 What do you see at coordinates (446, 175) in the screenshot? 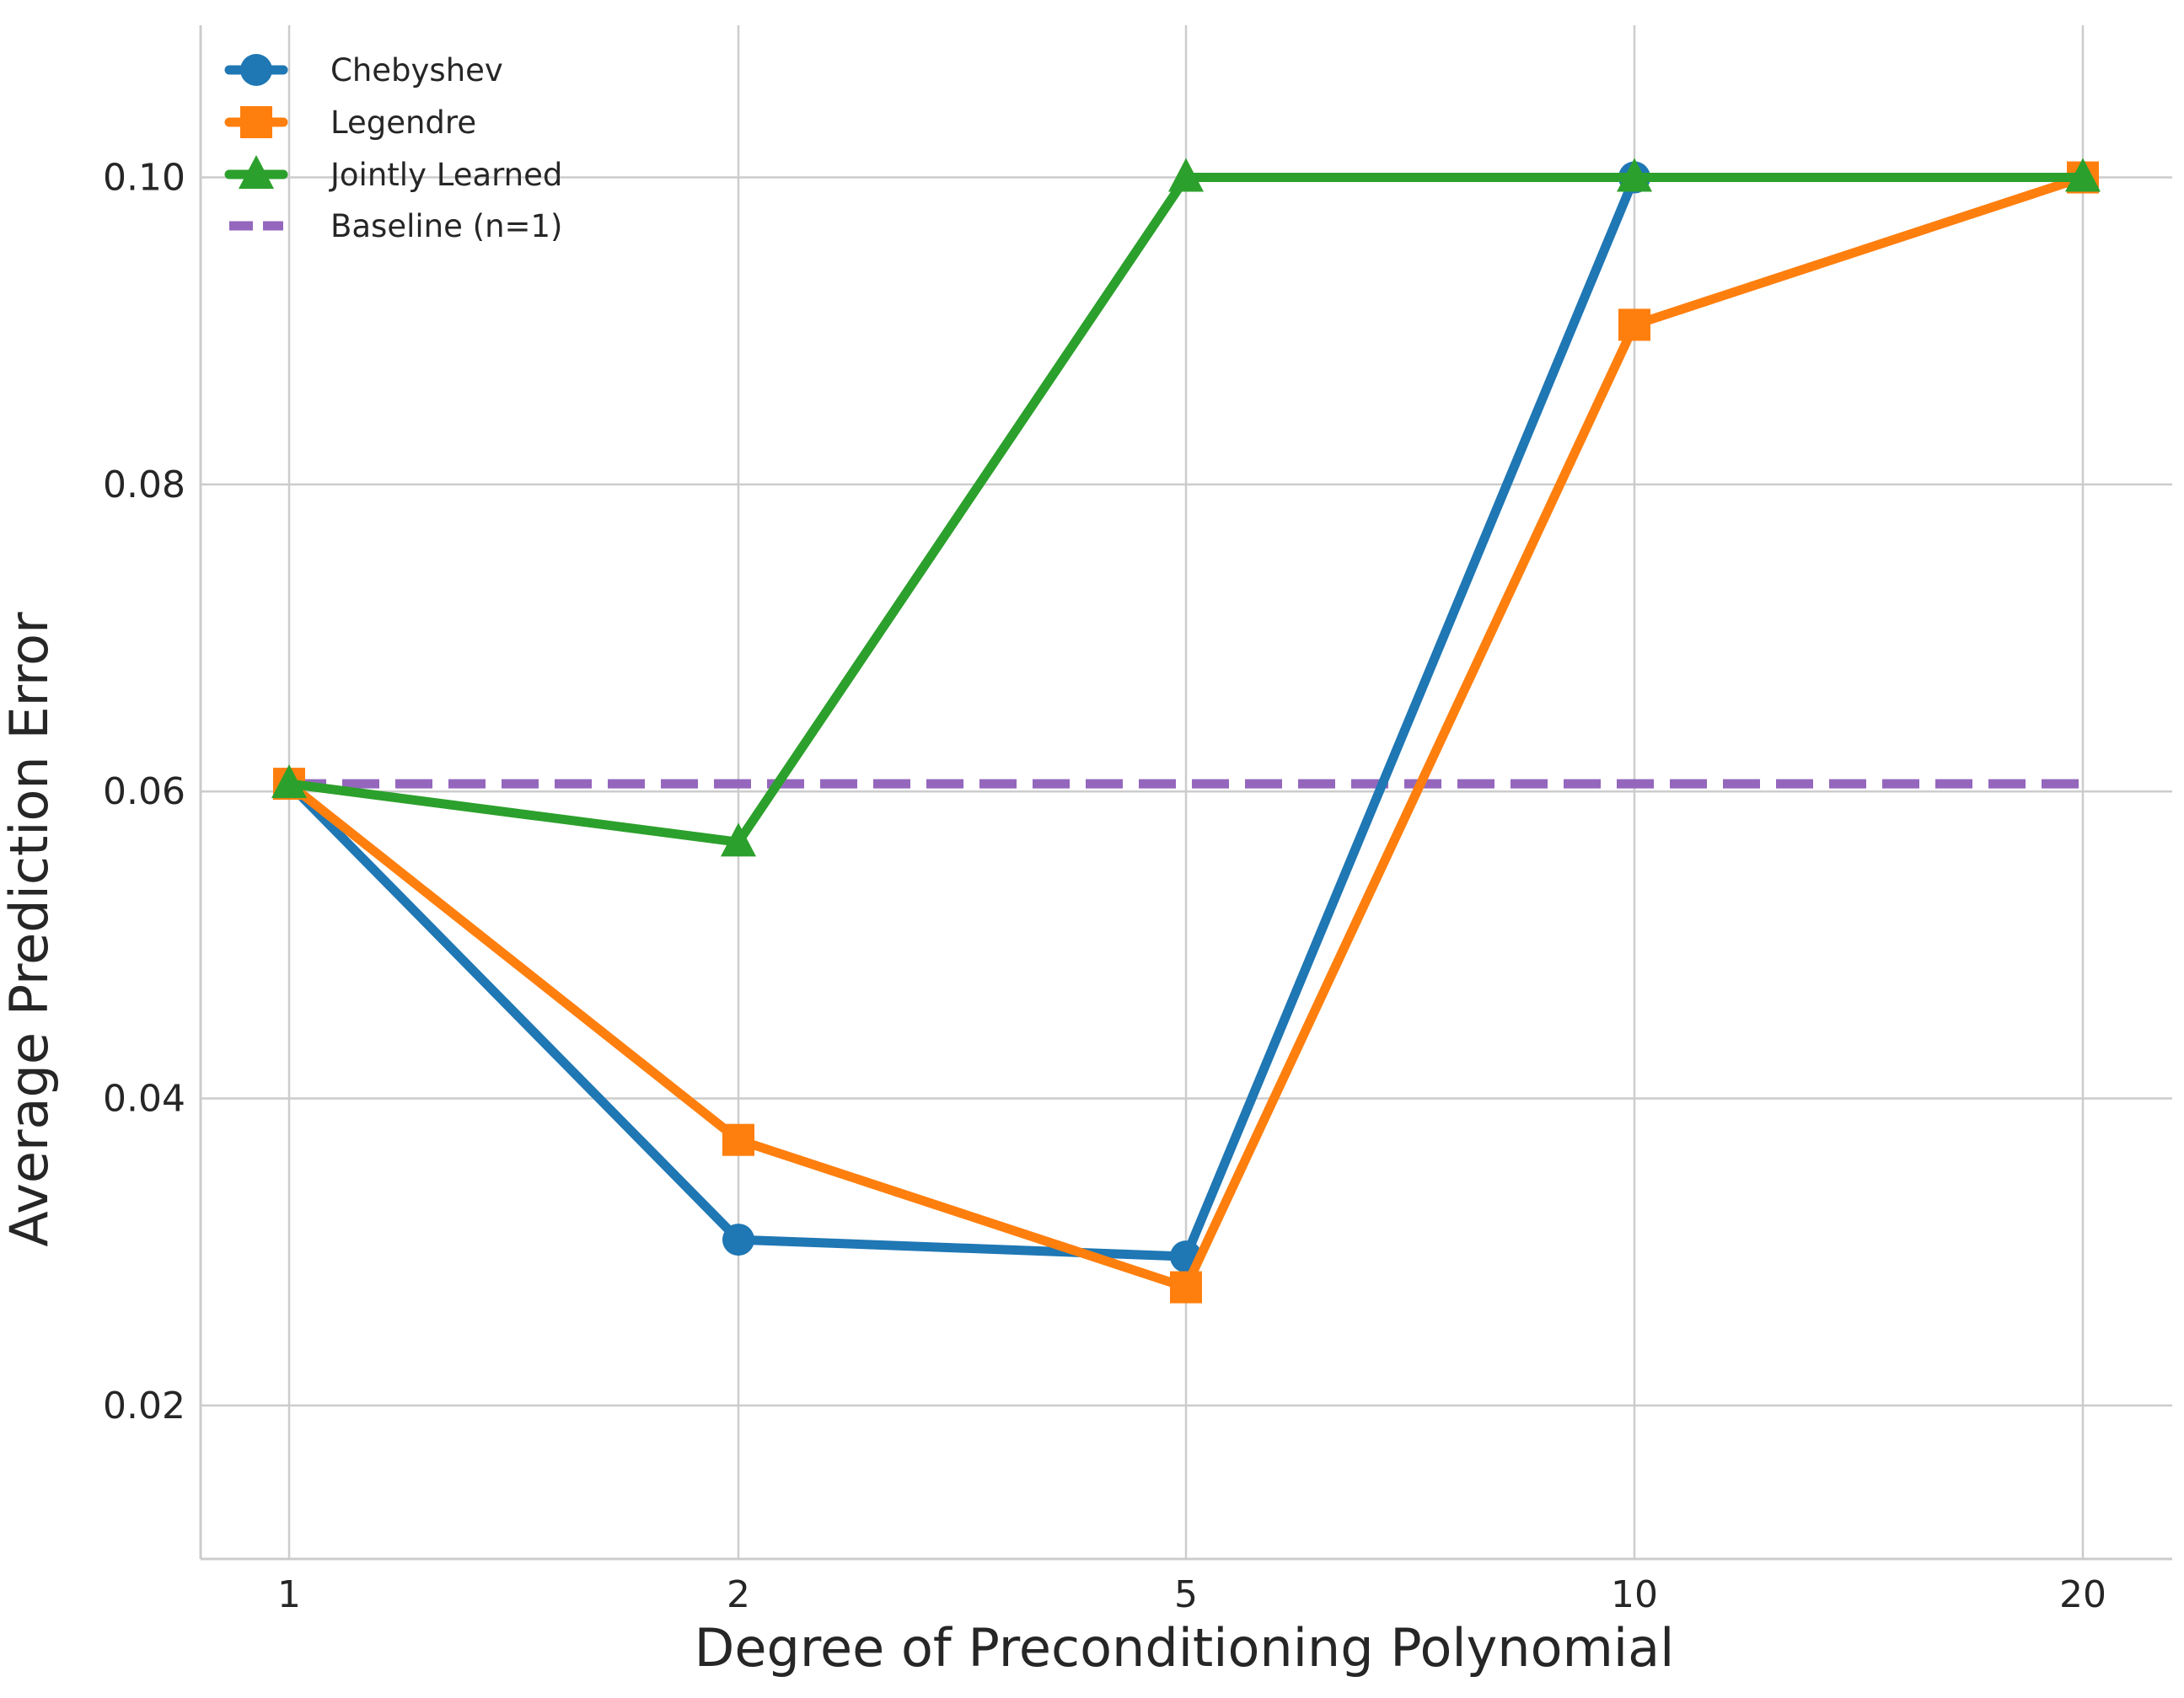
I see `legend-label: Jointly Learned` at bounding box center [446, 175].